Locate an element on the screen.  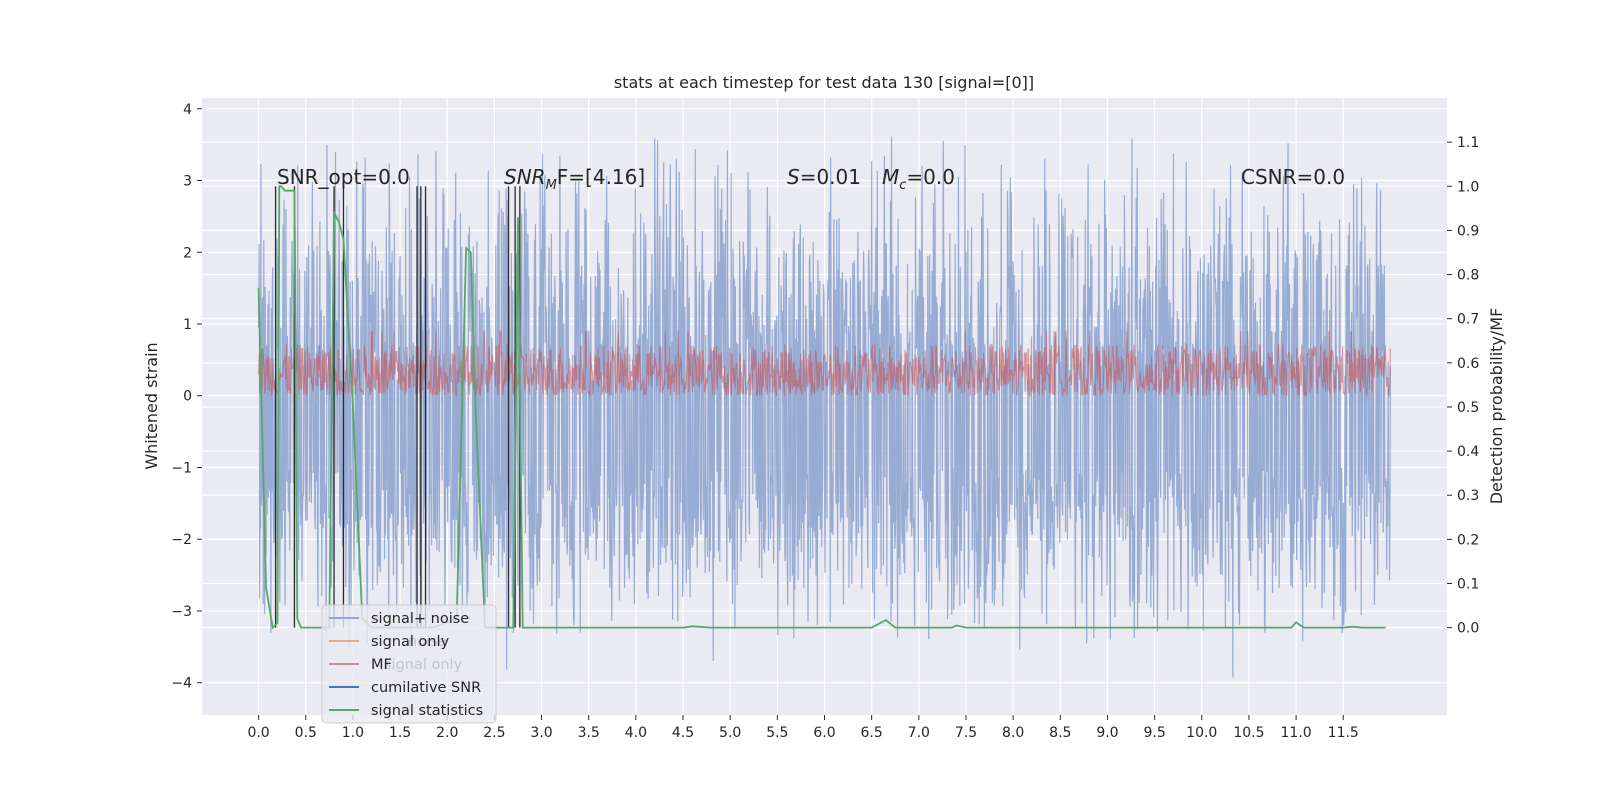
y-right-tick-label-0.9: 0.9 is located at coordinates (1468, 231).